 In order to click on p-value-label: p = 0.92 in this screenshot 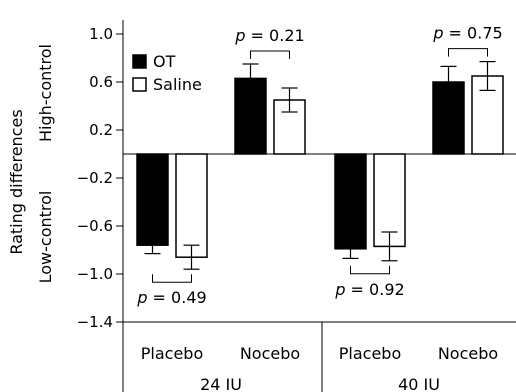, I will do `click(369, 289)`.